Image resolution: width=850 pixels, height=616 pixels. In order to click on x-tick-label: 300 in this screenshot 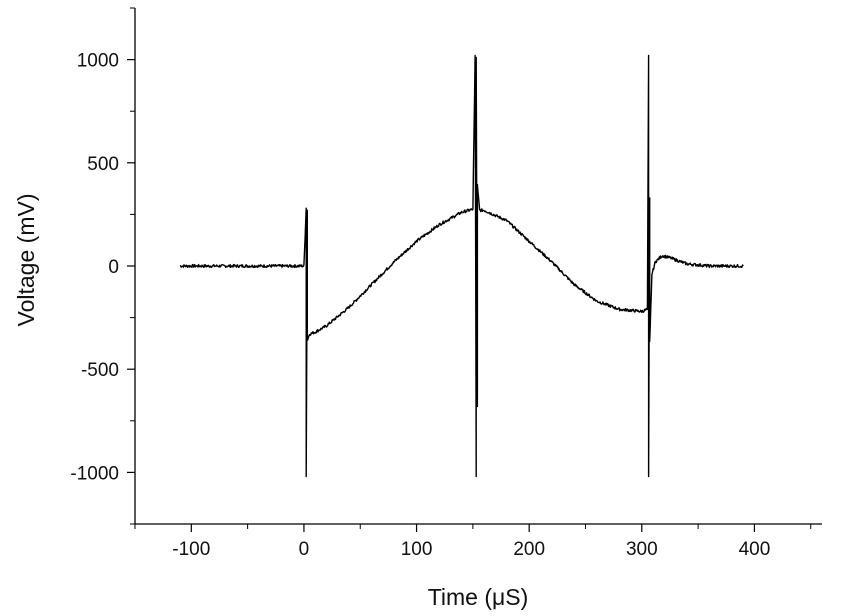, I will do `click(642, 549)`.